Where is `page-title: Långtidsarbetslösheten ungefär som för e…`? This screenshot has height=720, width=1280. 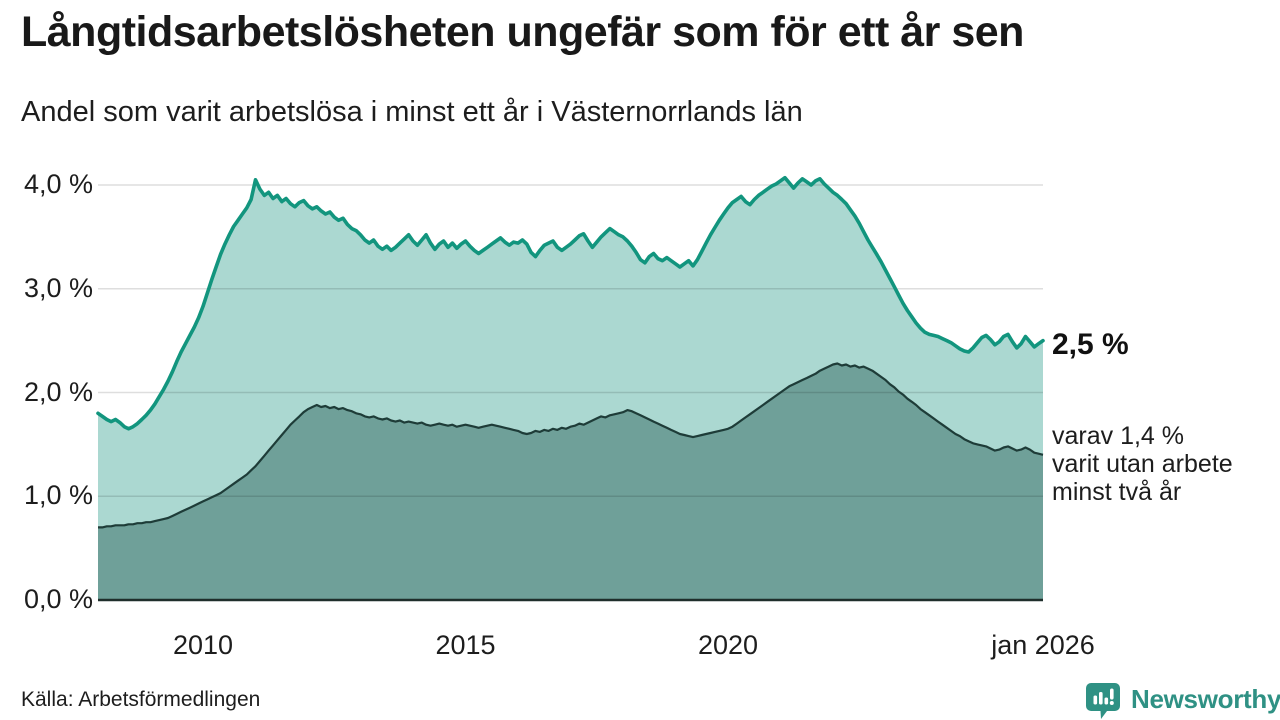 page-title: Långtidsarbetslösheten ungefär som för e… is located at coordinates (522, 32).